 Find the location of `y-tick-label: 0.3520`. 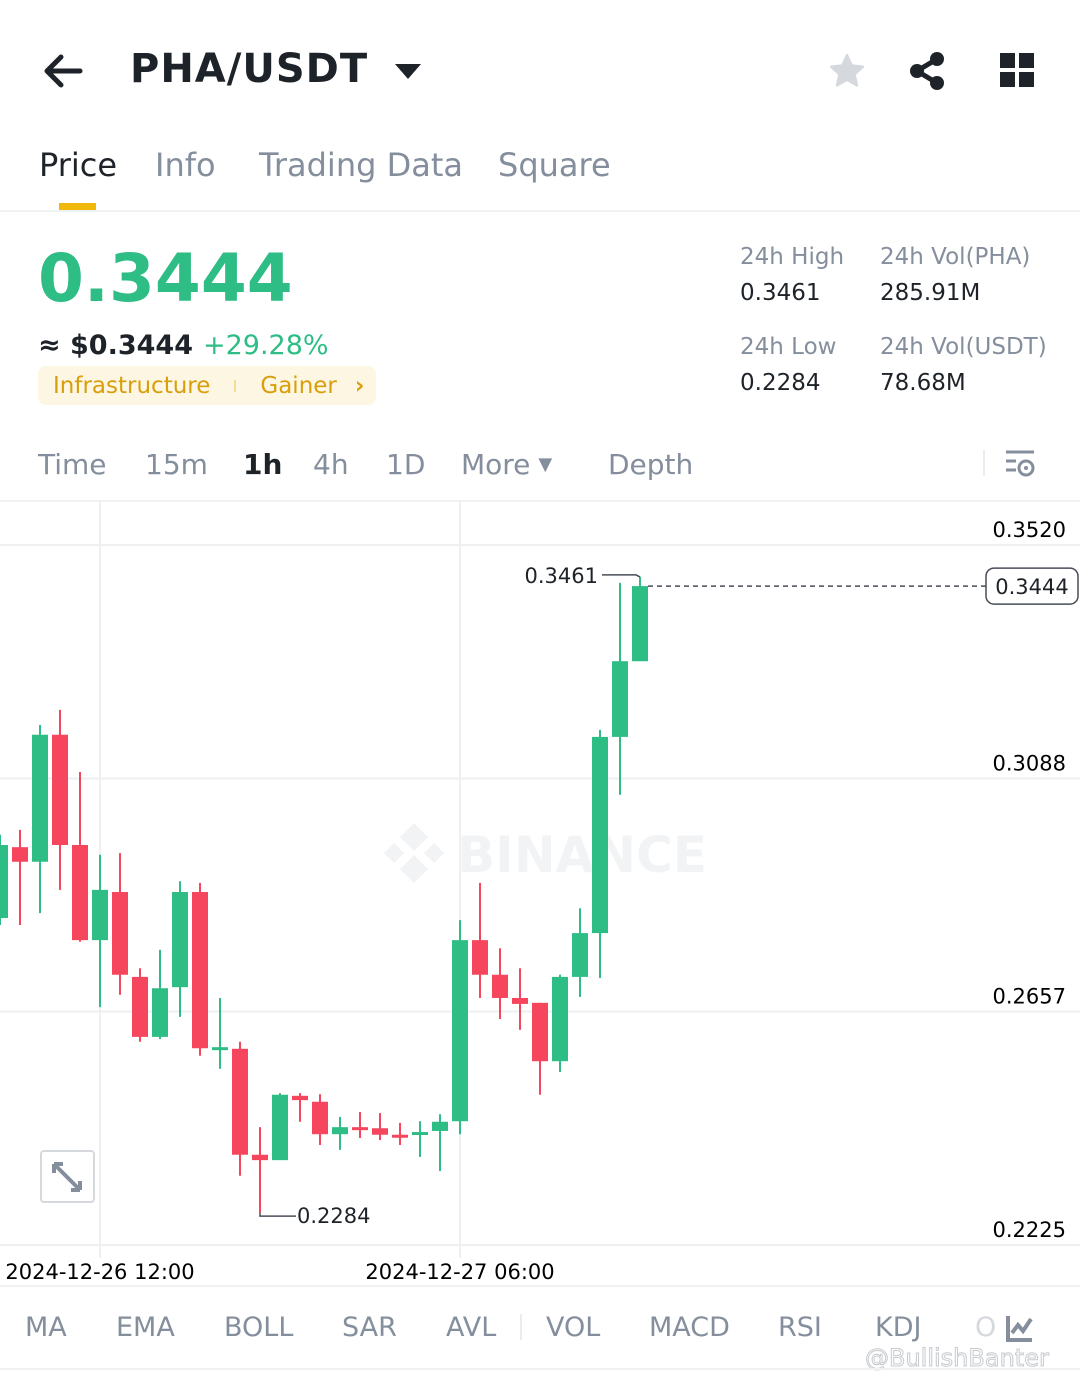

y-tick-label: 0.3520 is located at coordinates (1029, 530).